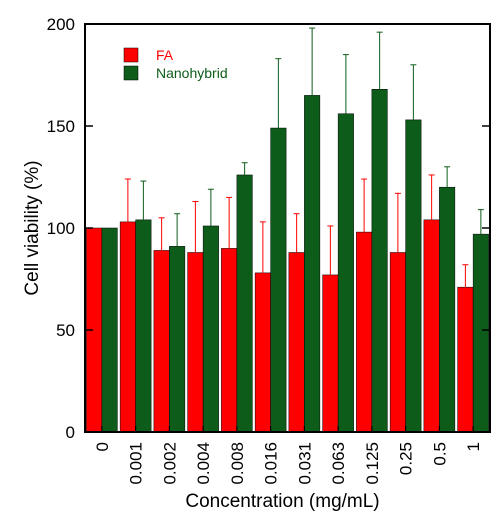  Describe the element at coordinates (338, 463) in the screenshot. I see `x-tick-label: 0.063` at that location.